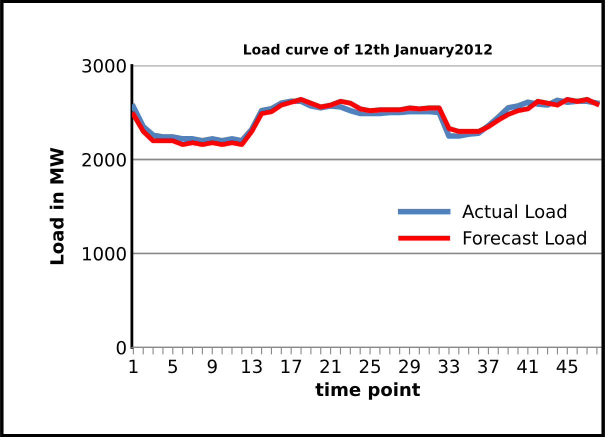  I want to click on y-tick-label: 0, so click(121, 347).